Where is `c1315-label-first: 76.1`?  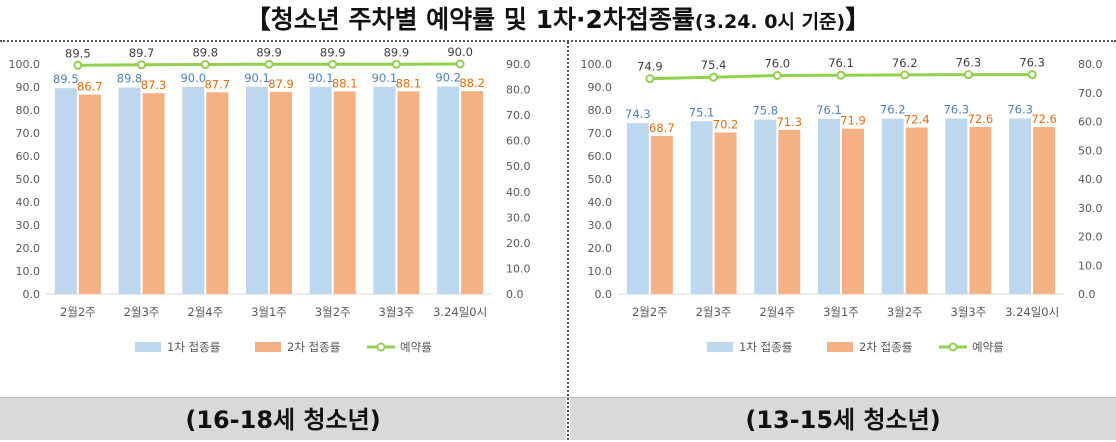 c1315-label-first: 76.1 is located at coordinates (829, 110).